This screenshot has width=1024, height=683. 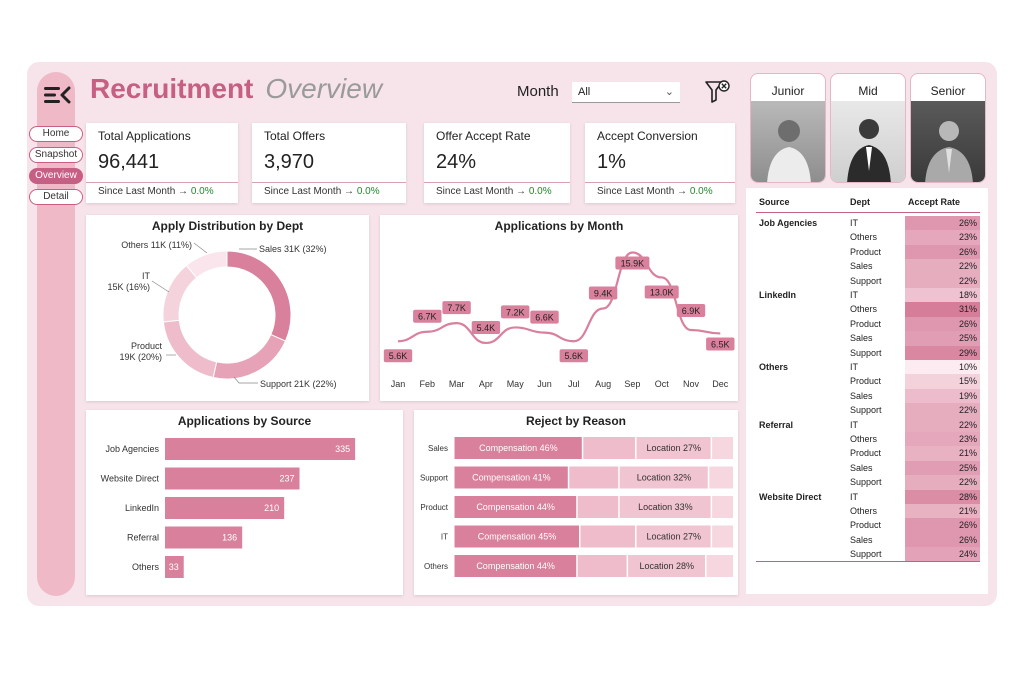 I want to click on source-cell: LinkedIn, so click(x=778, y=295).